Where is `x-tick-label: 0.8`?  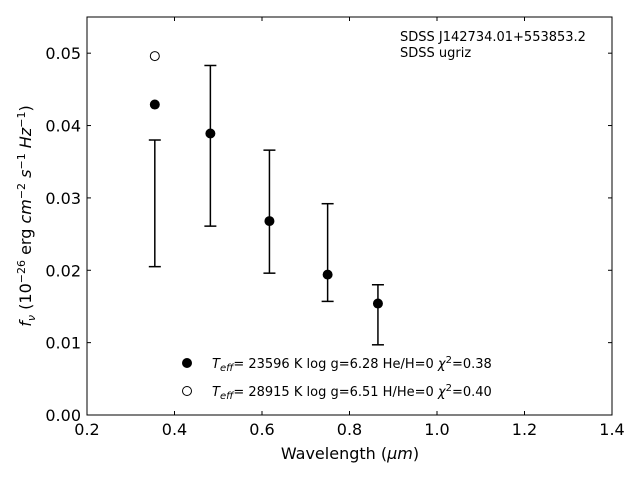
x-tick-label: 0.8 is located at coordinates (349, 429).